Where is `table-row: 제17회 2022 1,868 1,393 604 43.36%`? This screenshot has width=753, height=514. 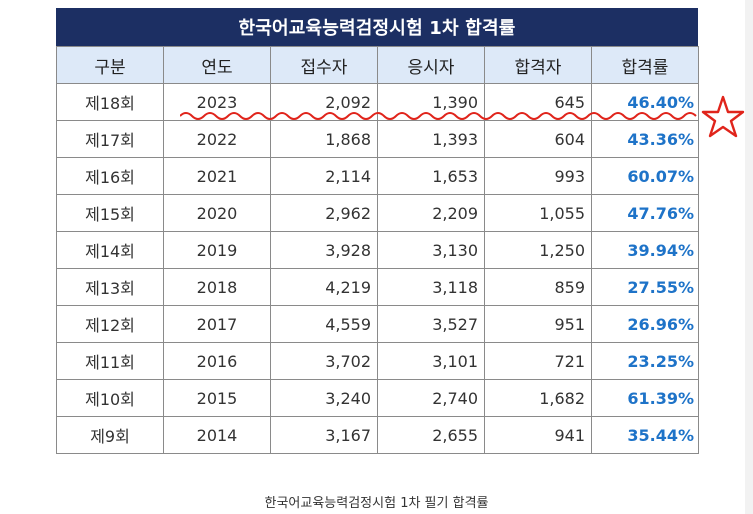 table-row: 제17회 2022 1,868 1,393 604 43.36% is located at coordinates (377, 139).